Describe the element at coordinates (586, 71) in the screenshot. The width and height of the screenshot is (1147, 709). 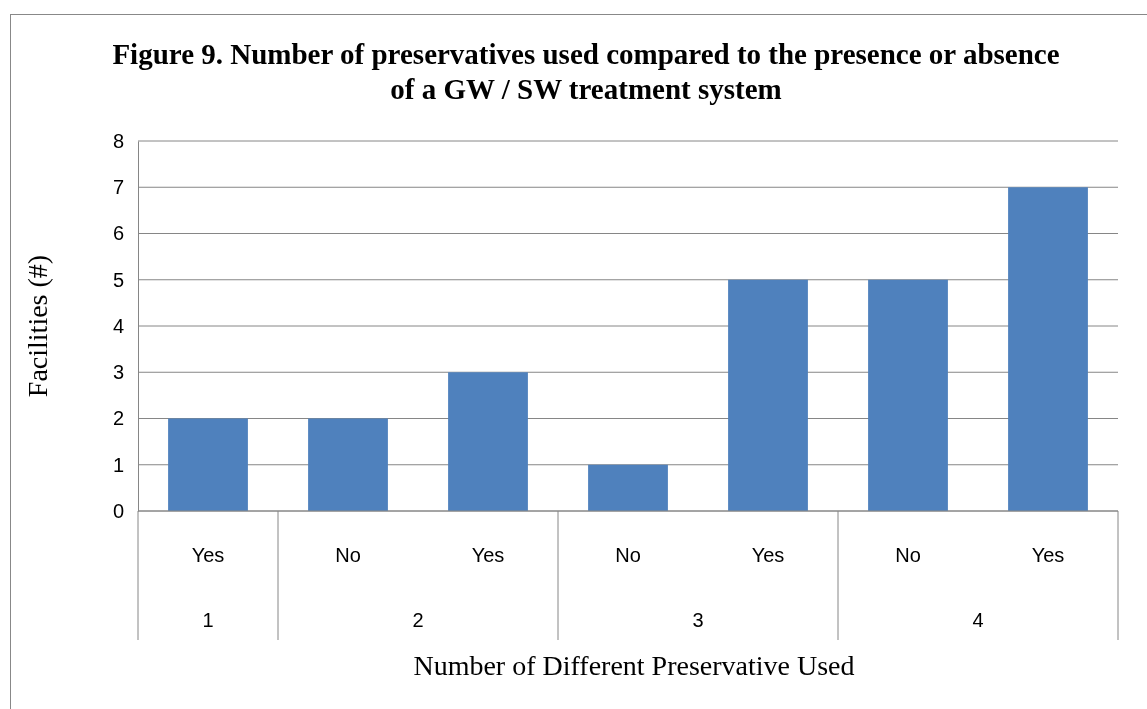
I see `chart-title: Figure 9. Number of preservatives used compared to the presence or absence of a GW / SW treatment system` at that location.